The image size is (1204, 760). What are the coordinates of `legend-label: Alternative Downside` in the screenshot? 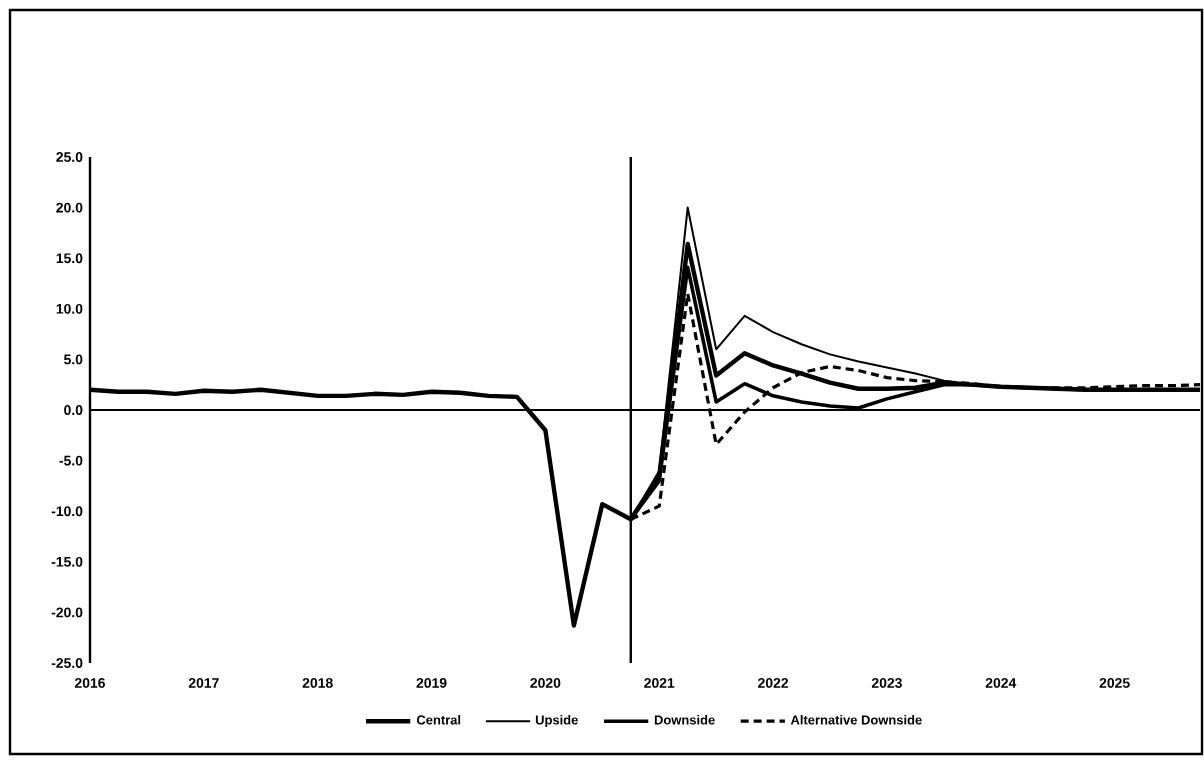 It's located at (856, 720).